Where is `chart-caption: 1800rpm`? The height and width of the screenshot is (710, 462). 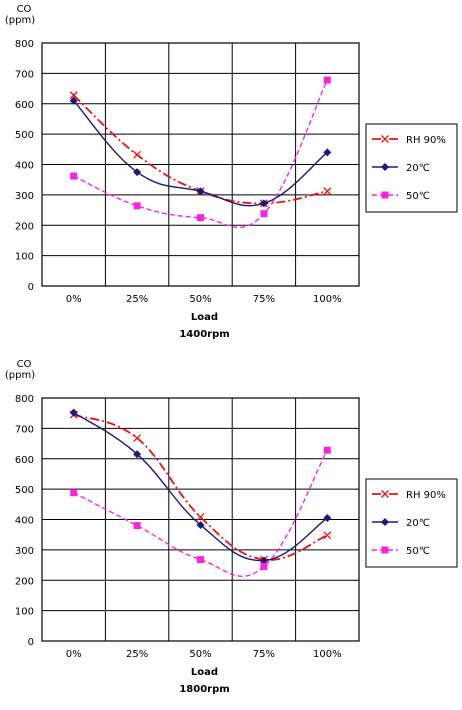
chart-caption: 1800rpm is located at coordinates (204, 689).